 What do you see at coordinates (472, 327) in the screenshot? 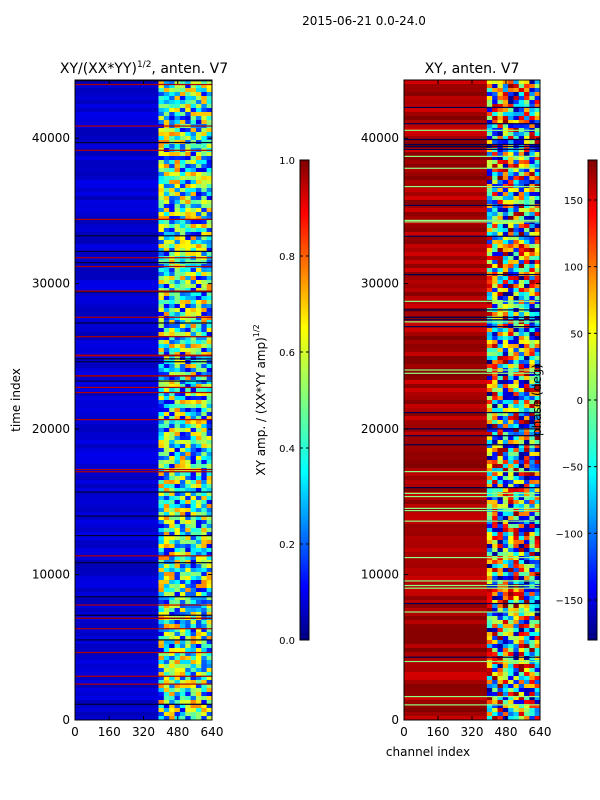
I see `heatmap-streak` at bounding box center [472, 327].